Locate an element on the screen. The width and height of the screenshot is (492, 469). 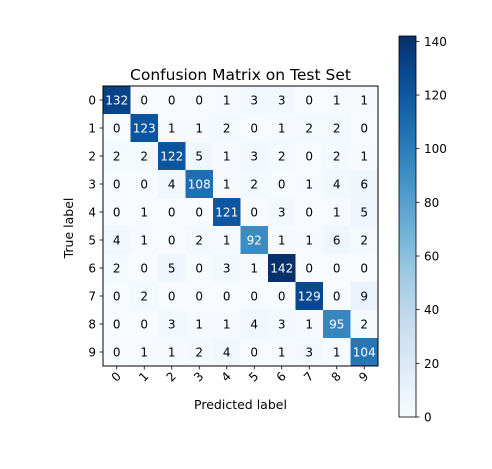
y-tick-label: 8 is located at coordinates (92, 325).